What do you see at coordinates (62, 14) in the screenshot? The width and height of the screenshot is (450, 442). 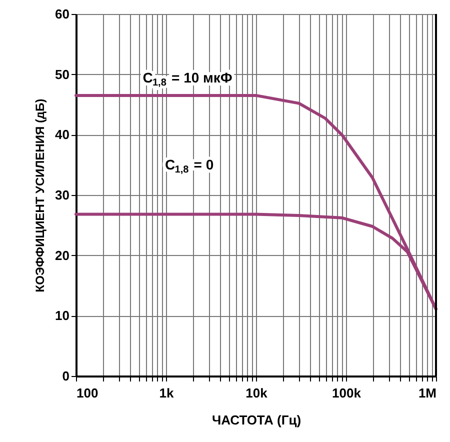 I see `y-tick-label: 60` at bounding box center [62, 14].